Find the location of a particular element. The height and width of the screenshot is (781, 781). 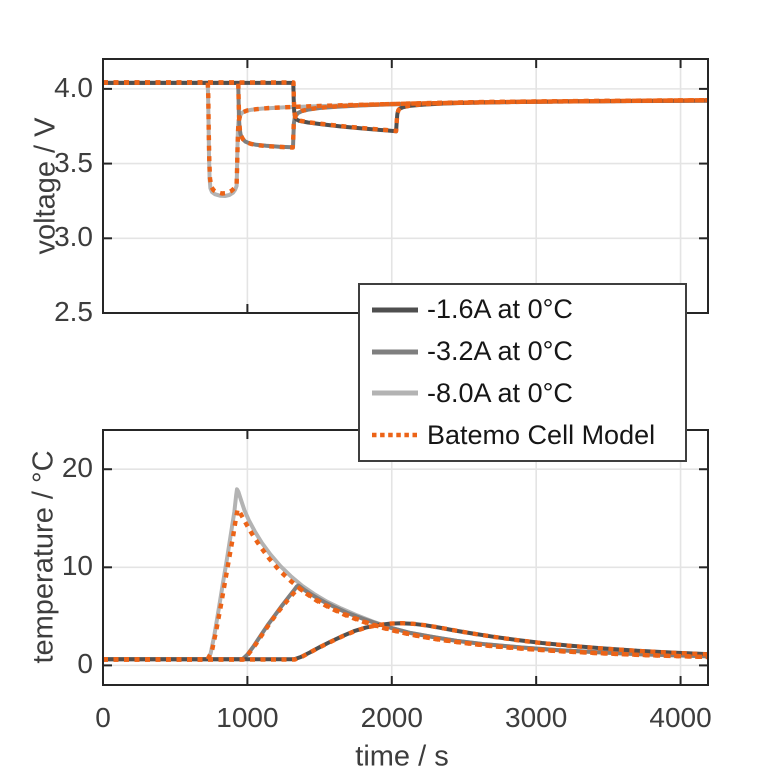

legend-item-label: -1.6A at 0°C is located at coordinates (500, 309).